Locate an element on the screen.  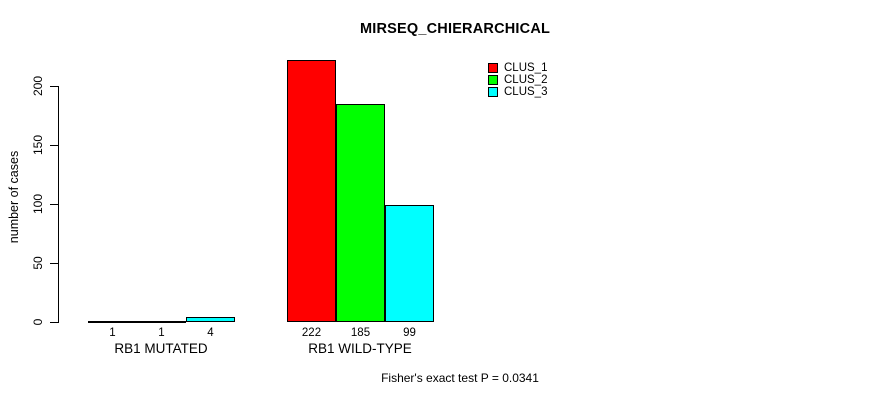
legend-item-clus-3: CLUS_3 is located at coordinates (517, 92).